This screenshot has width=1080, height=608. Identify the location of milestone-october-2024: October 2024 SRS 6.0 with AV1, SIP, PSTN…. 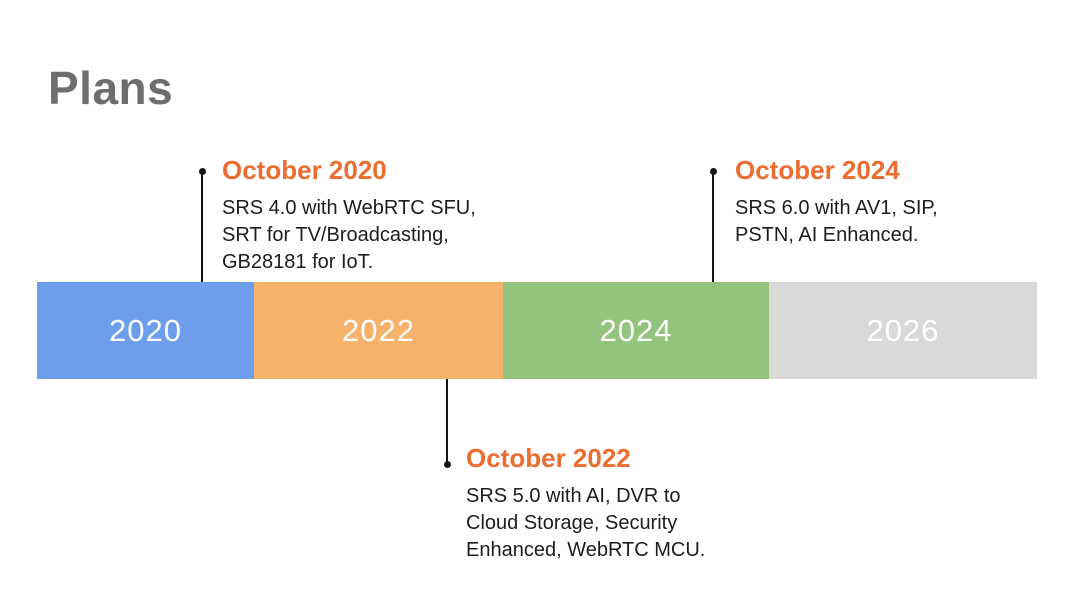
(885, 202).